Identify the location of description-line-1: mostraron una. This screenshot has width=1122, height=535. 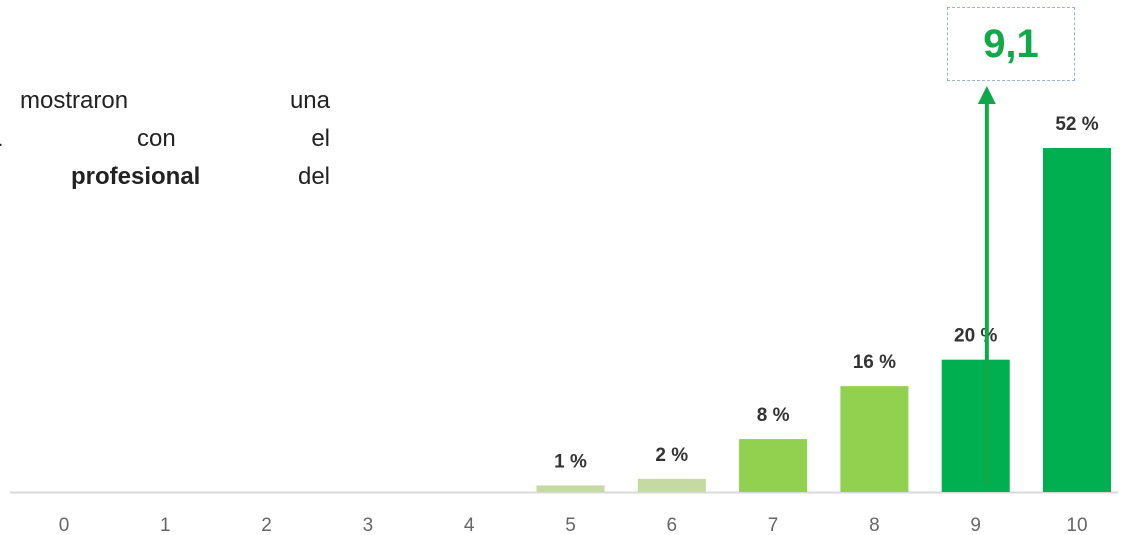
(175, 100).